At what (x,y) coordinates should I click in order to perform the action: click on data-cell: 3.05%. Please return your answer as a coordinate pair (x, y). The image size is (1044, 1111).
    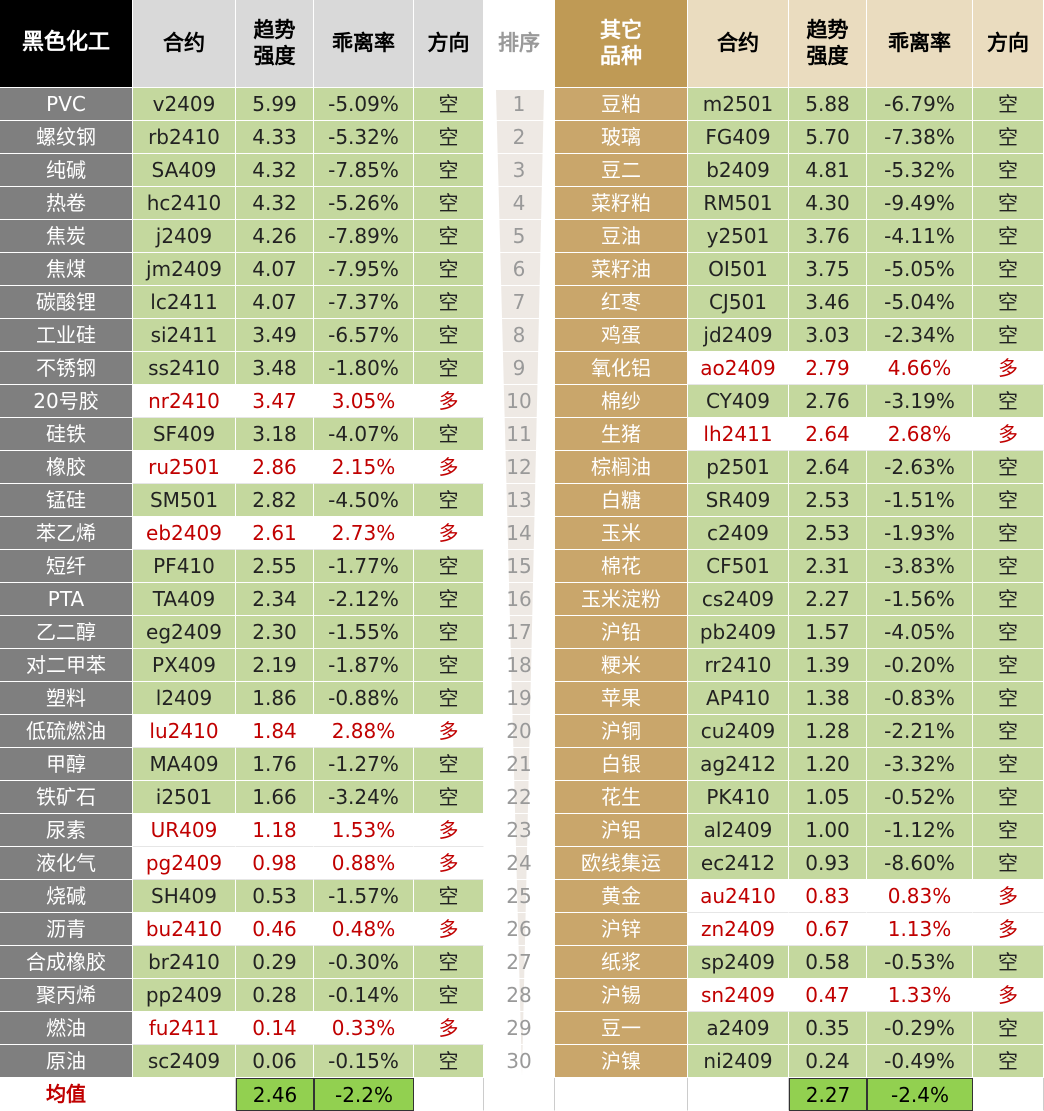
    Looking at the image, I should click on (364, 401).